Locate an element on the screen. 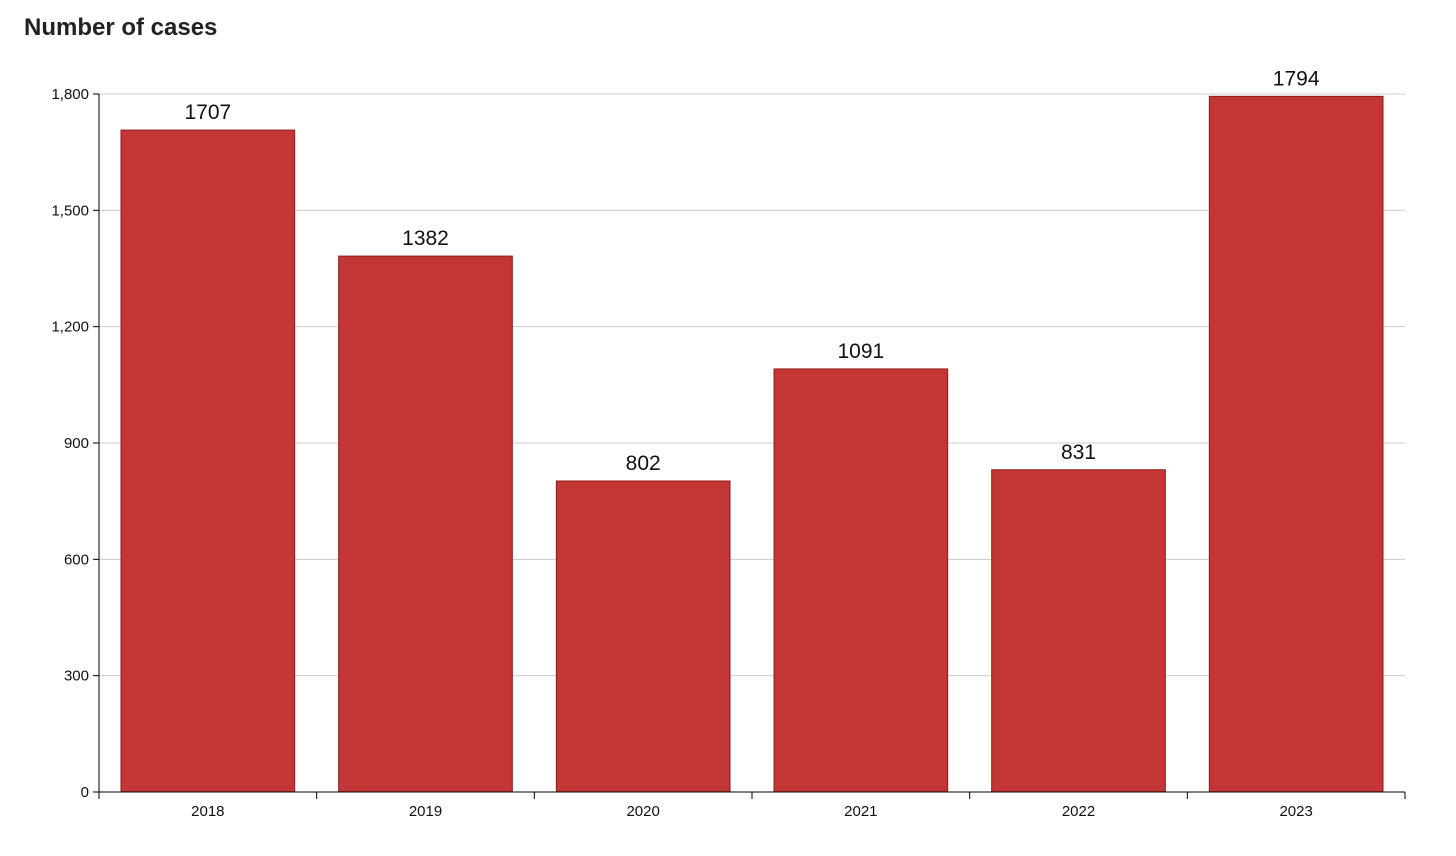  bar-2018 is located at coordinates (208, 461).